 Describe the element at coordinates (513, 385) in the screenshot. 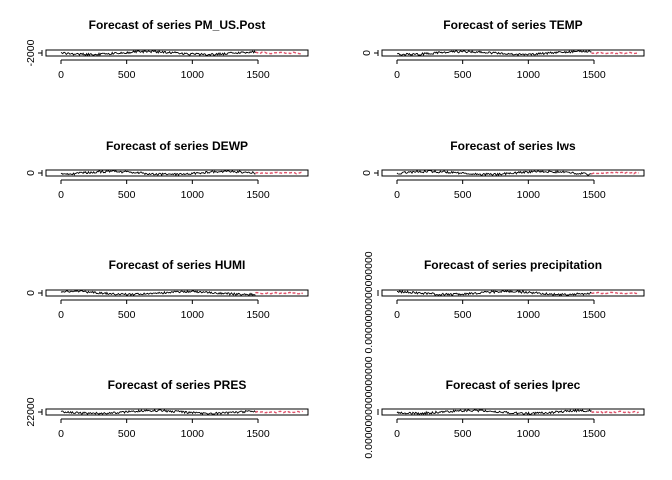

I see `panel-title: Forecast of series Iprec` at that location.